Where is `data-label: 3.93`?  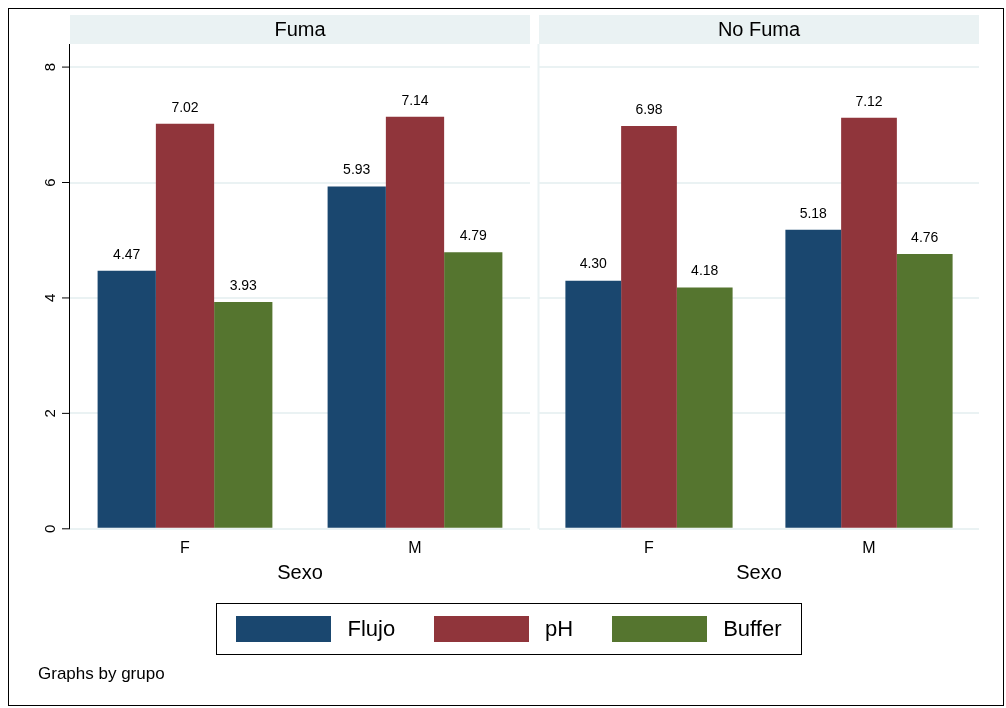 data-label: 3.93 is located at coordinates (243, 284).